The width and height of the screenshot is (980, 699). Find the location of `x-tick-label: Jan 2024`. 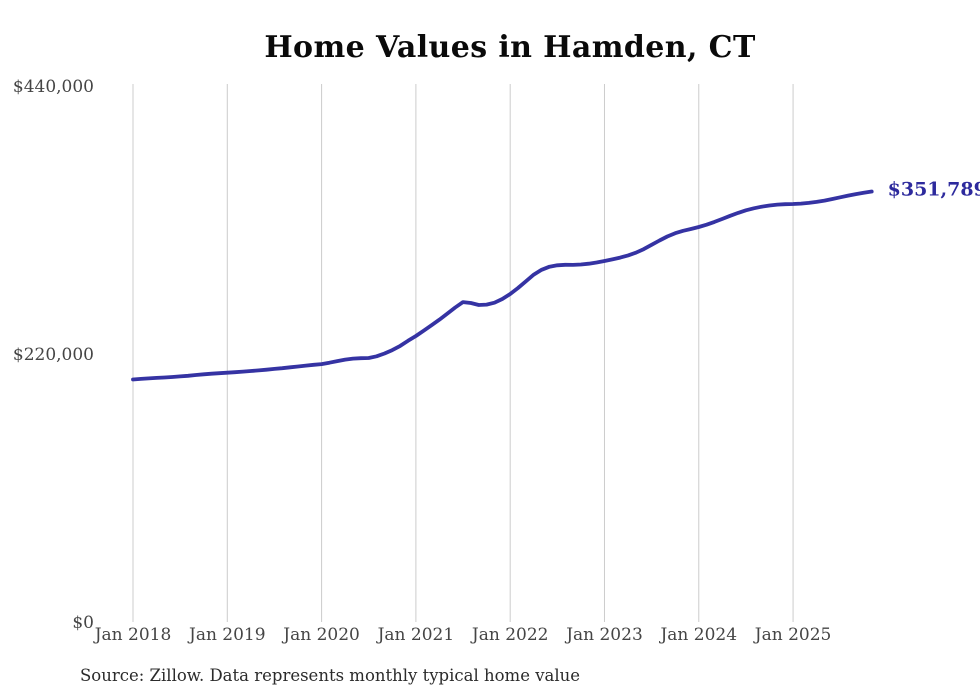

x-tick-label: Jan 2024 is located at coordinates (697, 635).